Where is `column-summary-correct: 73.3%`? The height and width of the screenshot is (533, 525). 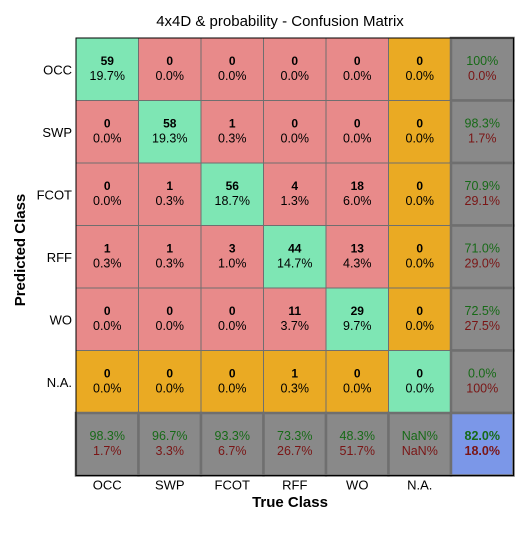
column-summary-correct: 73.3% is located at coordinates (294, 436).